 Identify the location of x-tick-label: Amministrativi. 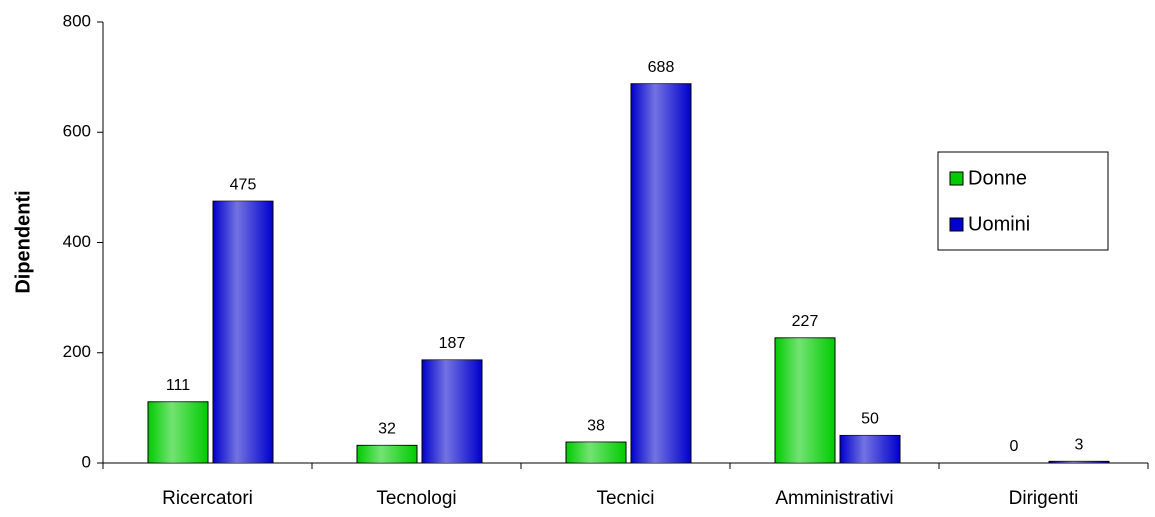
(834, 498).